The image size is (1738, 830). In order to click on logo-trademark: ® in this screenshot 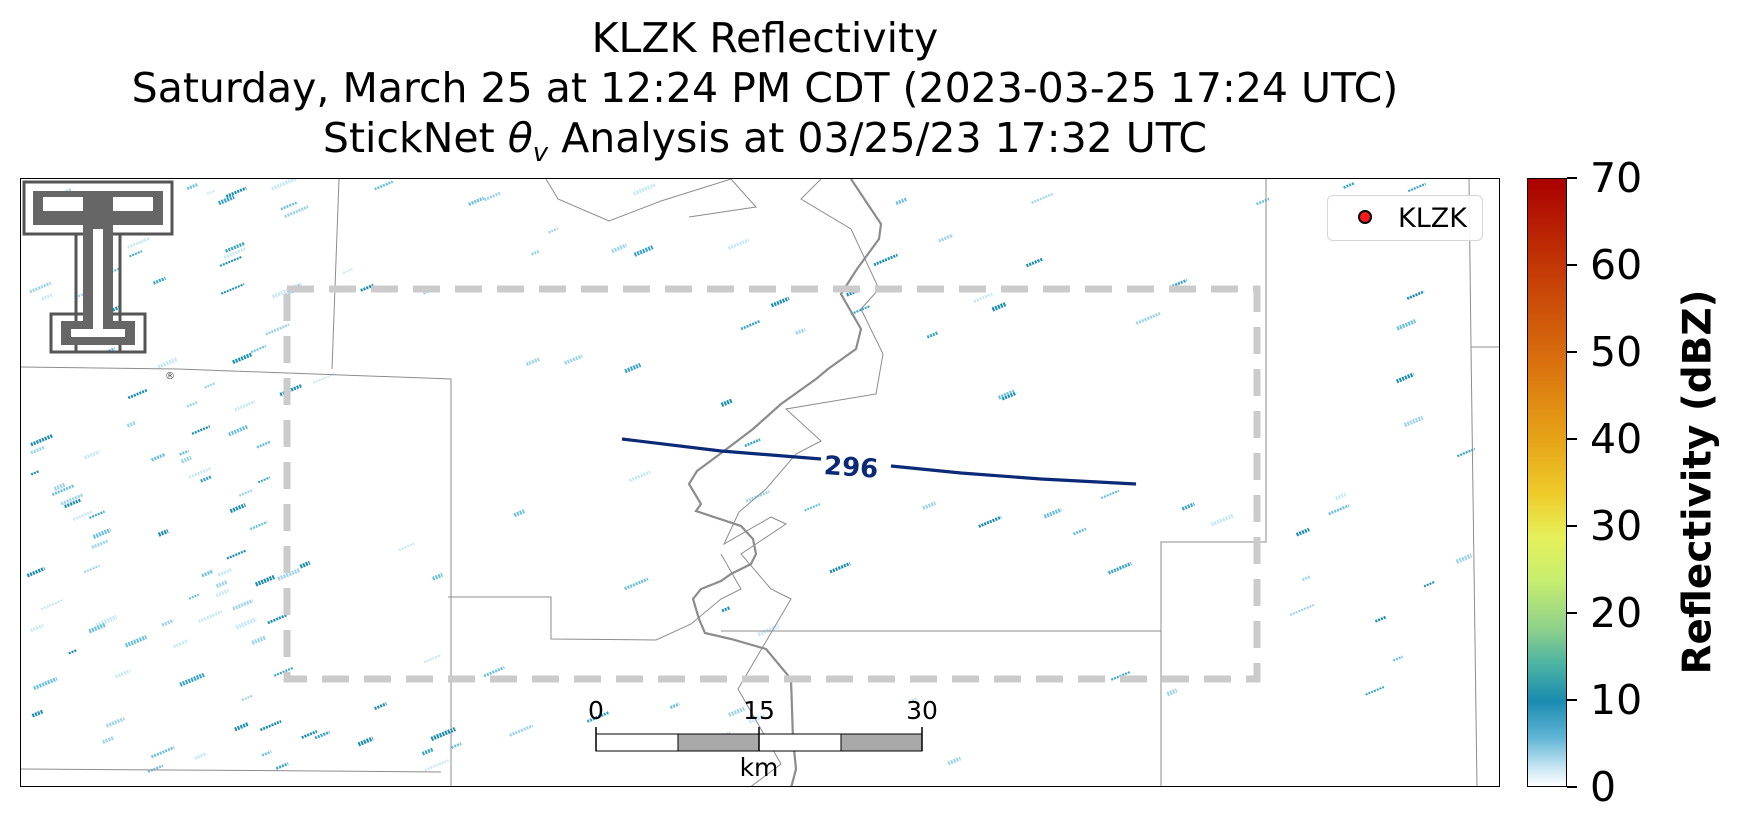, I will do `click(170, 376)`.